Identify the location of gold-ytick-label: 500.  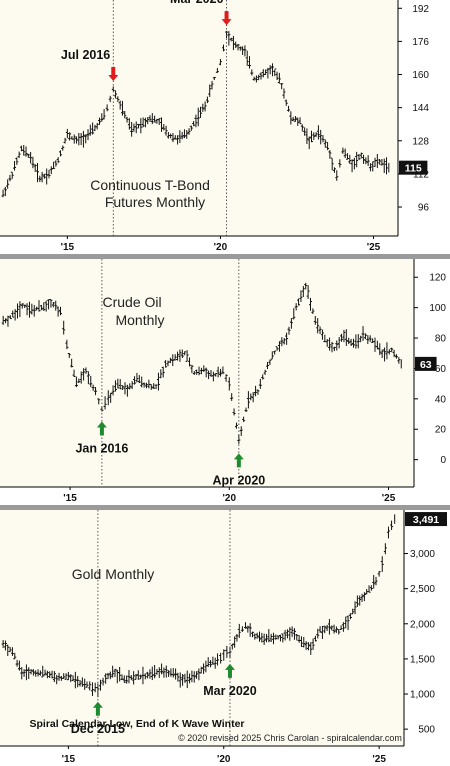
(426, 730).